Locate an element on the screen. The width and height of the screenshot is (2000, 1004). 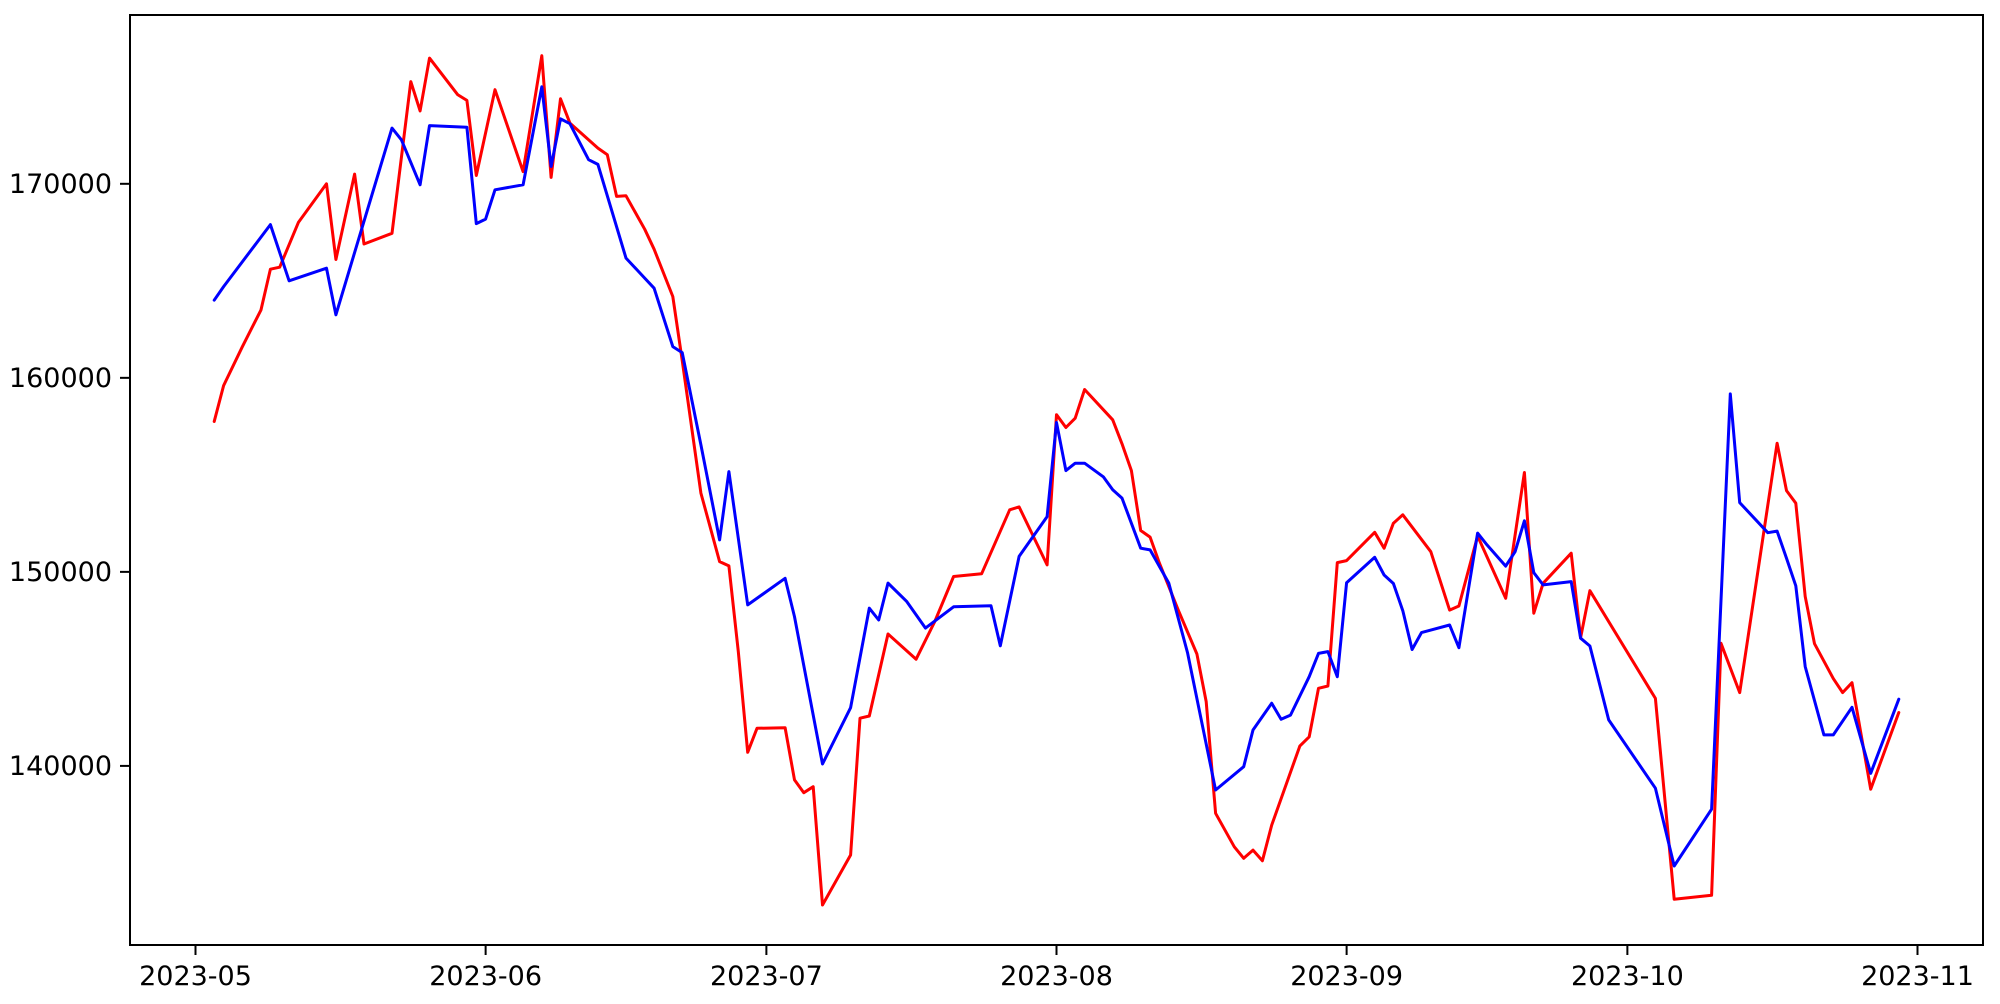
x-tick-label: 2023-09 is located at coordinates (1346, 976).